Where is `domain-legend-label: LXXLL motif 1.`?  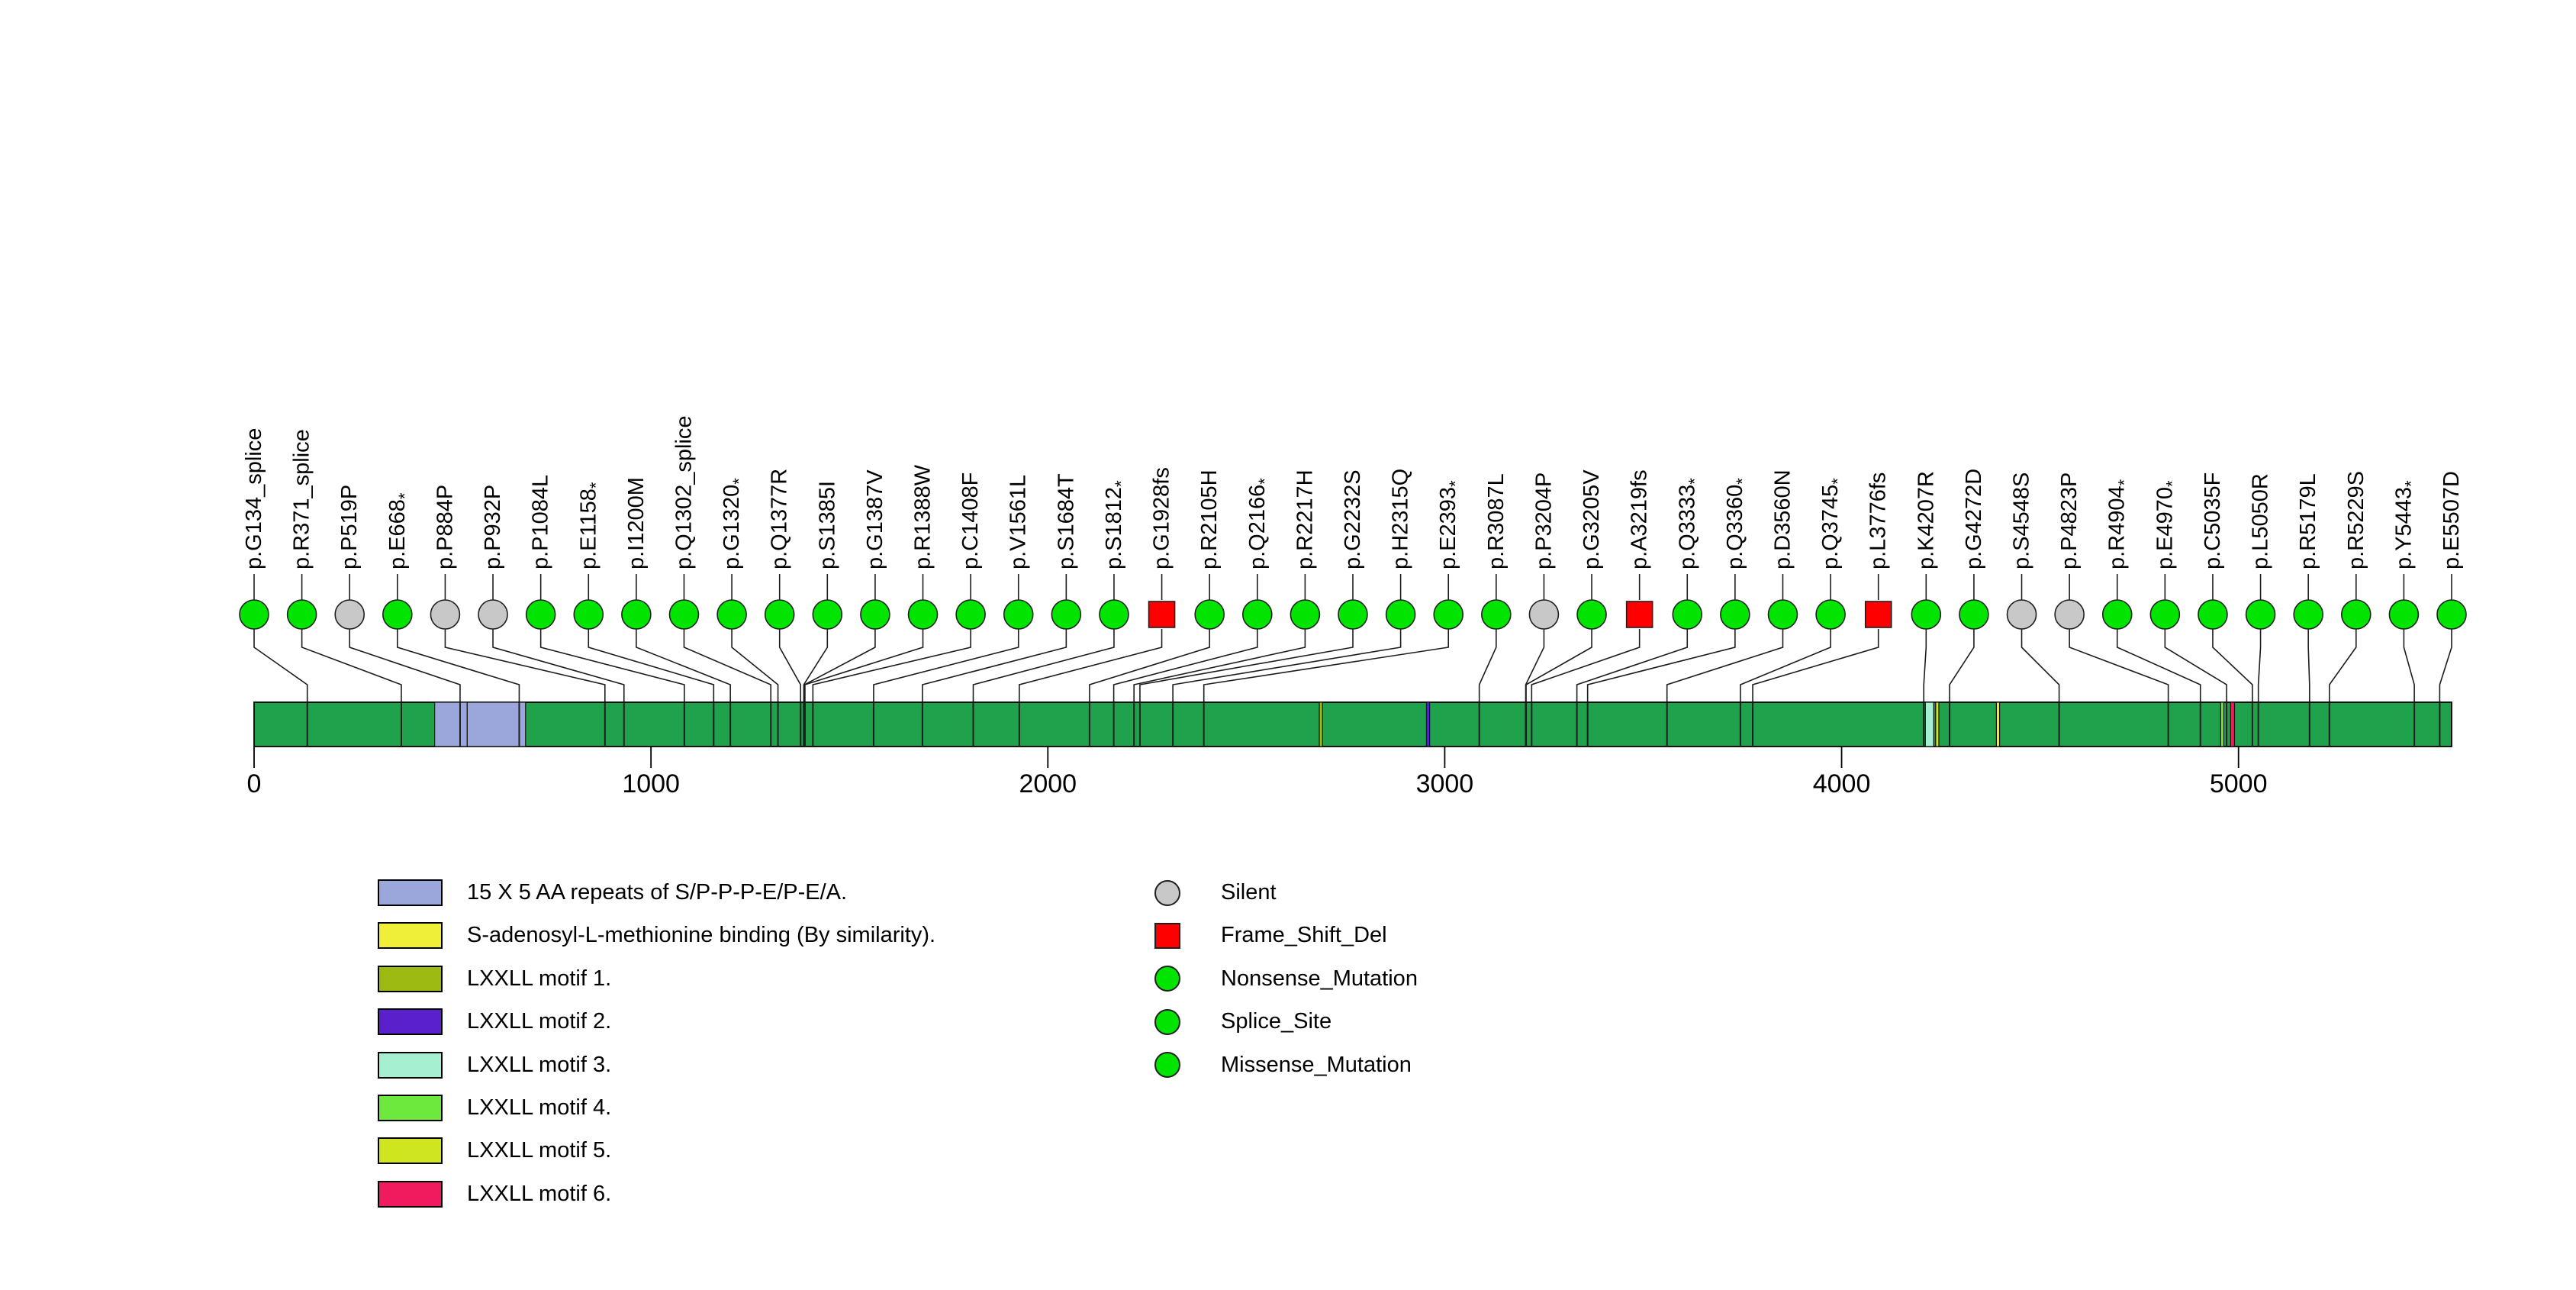 domain-legend-label: LXXLL motif 1. is located at coordinates (539, 979).